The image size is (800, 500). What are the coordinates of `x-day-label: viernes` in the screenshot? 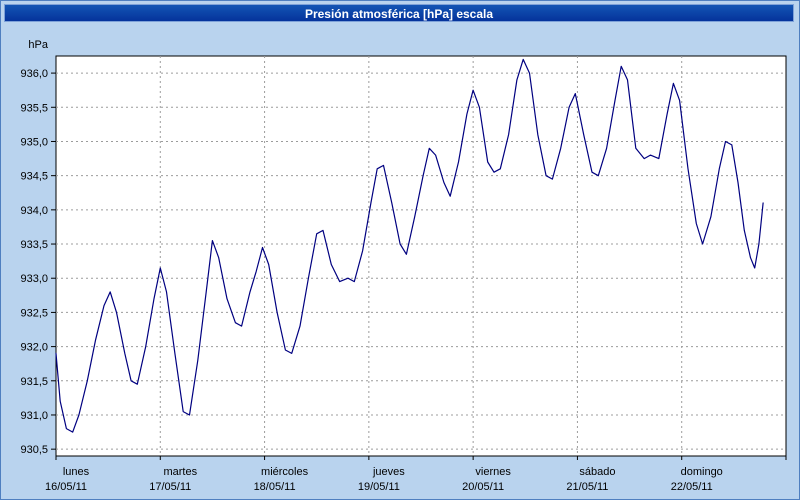 It's located at (493, 472).